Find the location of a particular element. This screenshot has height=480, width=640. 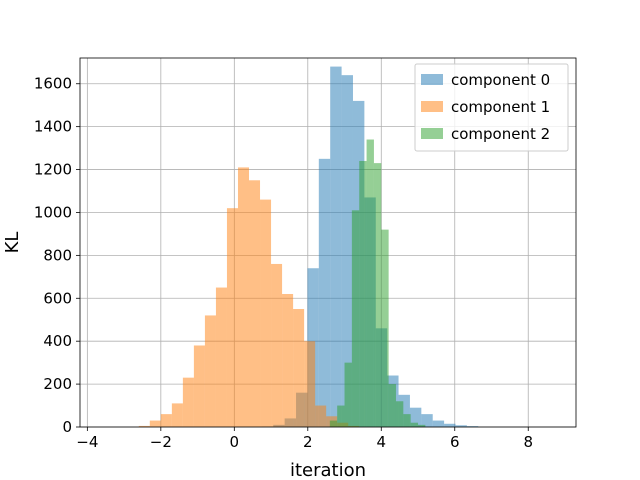

y-tick-label: 1000 is located at coordinates (53, 212).